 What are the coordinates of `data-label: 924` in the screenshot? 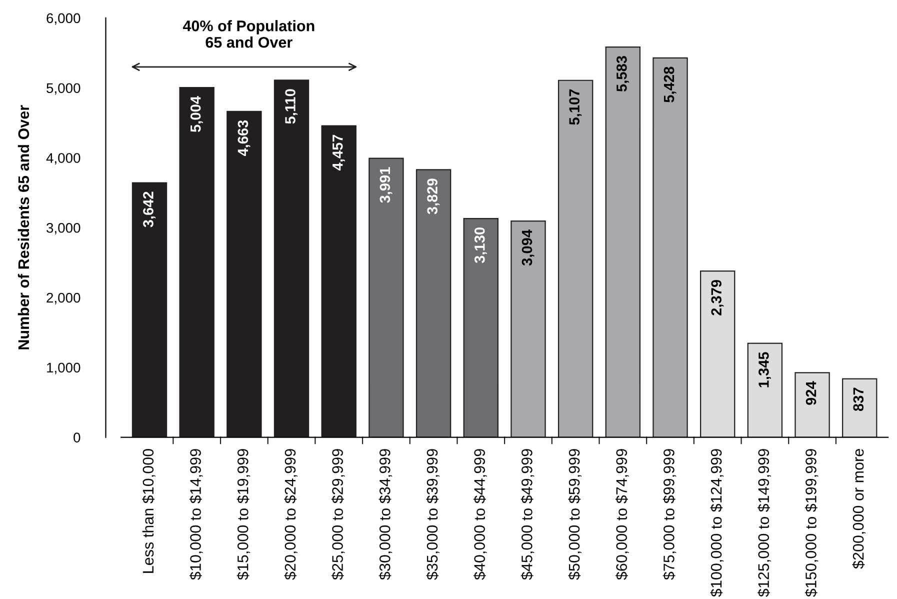 It's located at (811, 393).